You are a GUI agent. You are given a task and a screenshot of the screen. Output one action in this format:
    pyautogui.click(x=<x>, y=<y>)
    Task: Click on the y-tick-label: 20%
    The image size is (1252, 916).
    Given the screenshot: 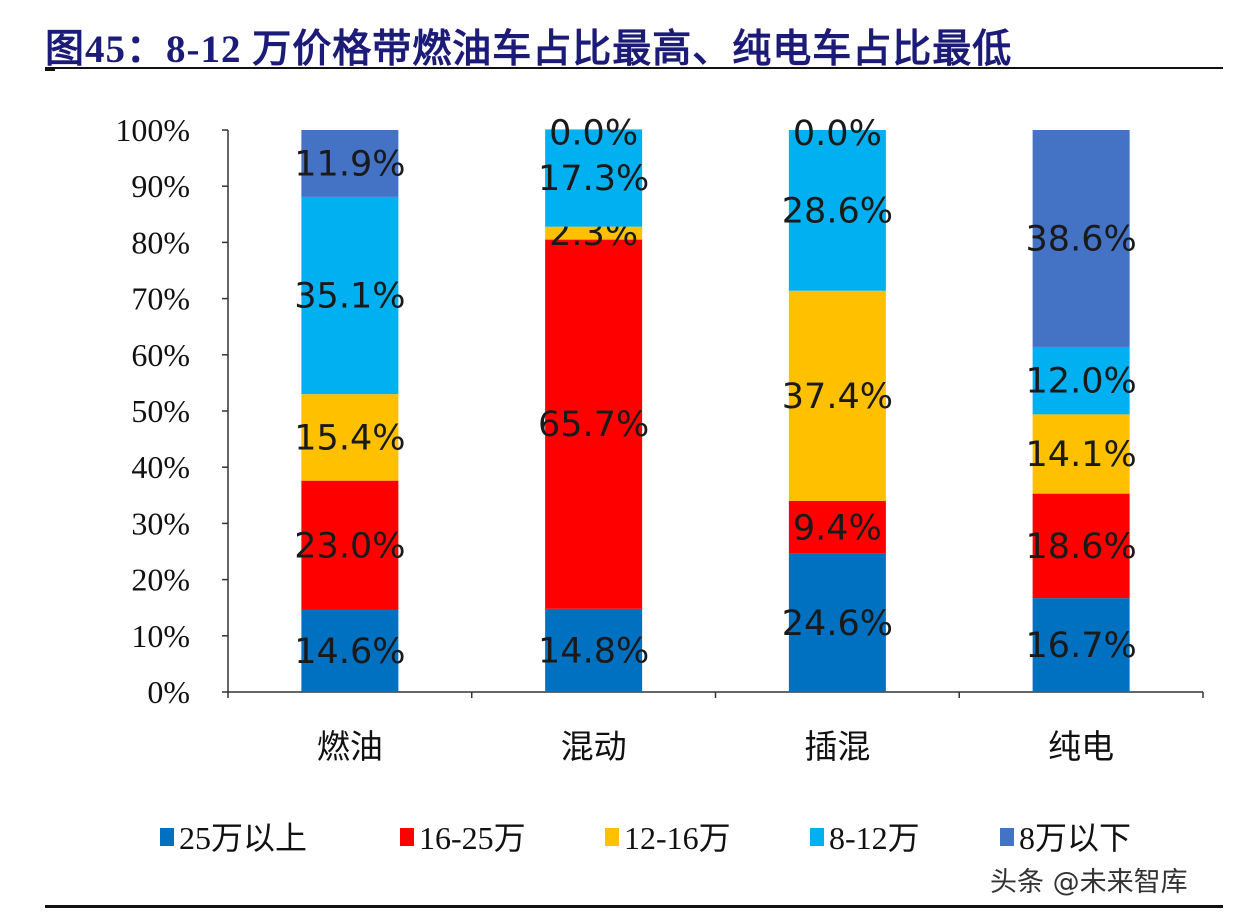 What is the action you would take?
    pyautogui.click(x=160, y=580)
    